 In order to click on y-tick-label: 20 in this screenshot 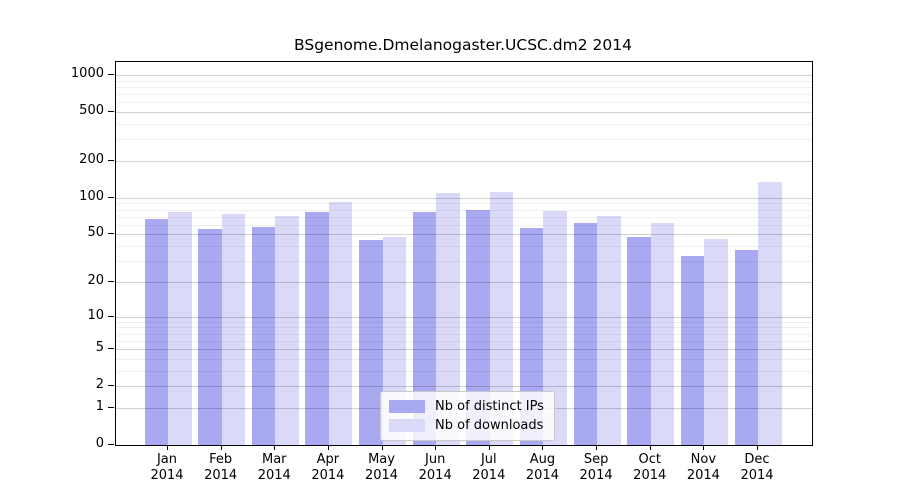, I will do `click(95, 280)`.